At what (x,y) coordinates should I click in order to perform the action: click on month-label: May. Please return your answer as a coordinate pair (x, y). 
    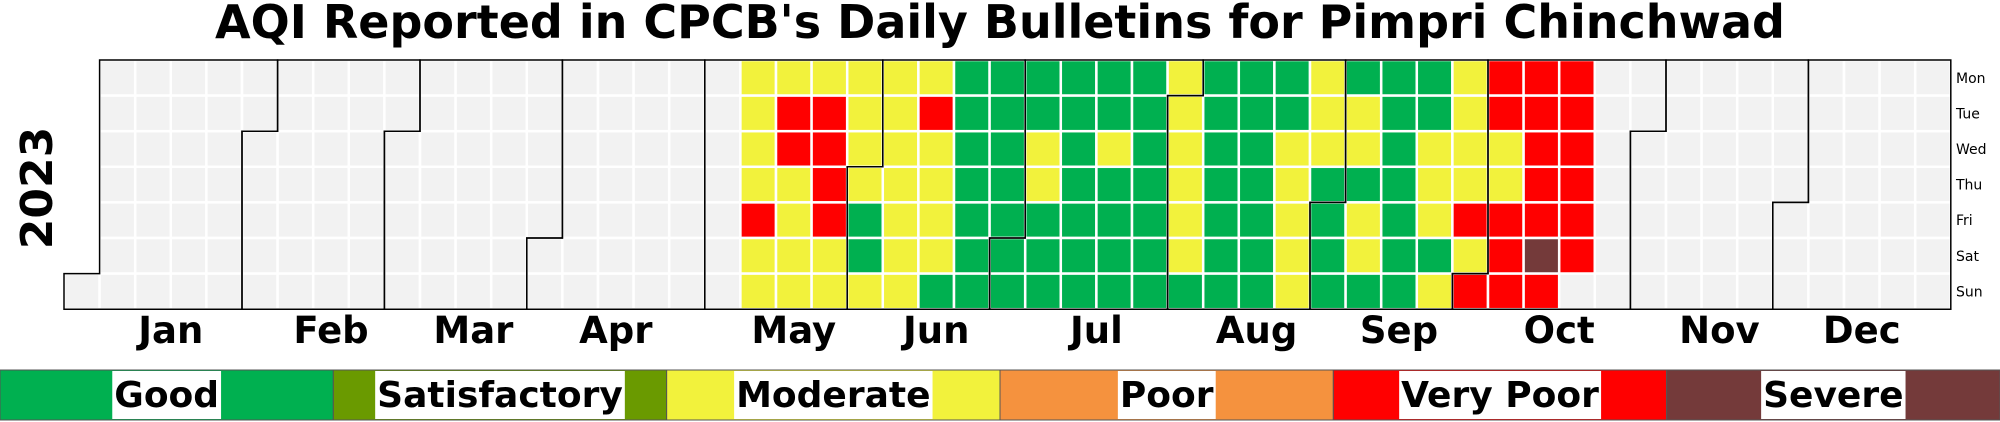
    Looking at the image, I should click on (793, 330).